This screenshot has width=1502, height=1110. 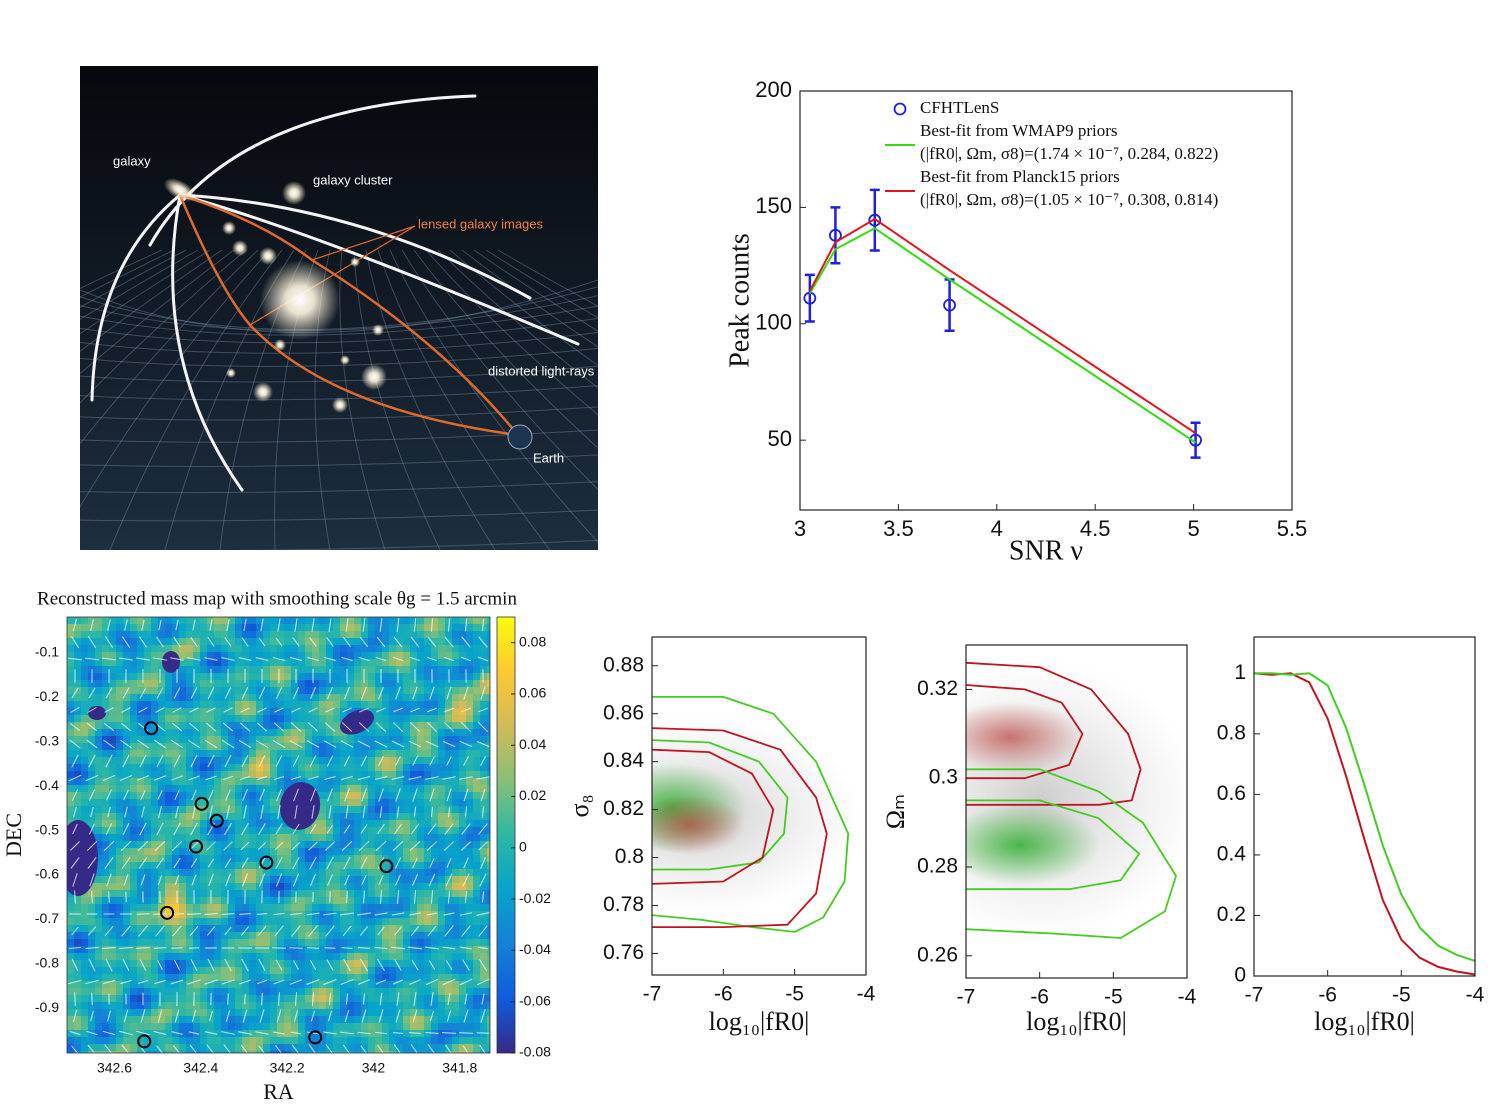 I want to click on colorbar-tick-label: 0.02, so click(x=532, y=795).